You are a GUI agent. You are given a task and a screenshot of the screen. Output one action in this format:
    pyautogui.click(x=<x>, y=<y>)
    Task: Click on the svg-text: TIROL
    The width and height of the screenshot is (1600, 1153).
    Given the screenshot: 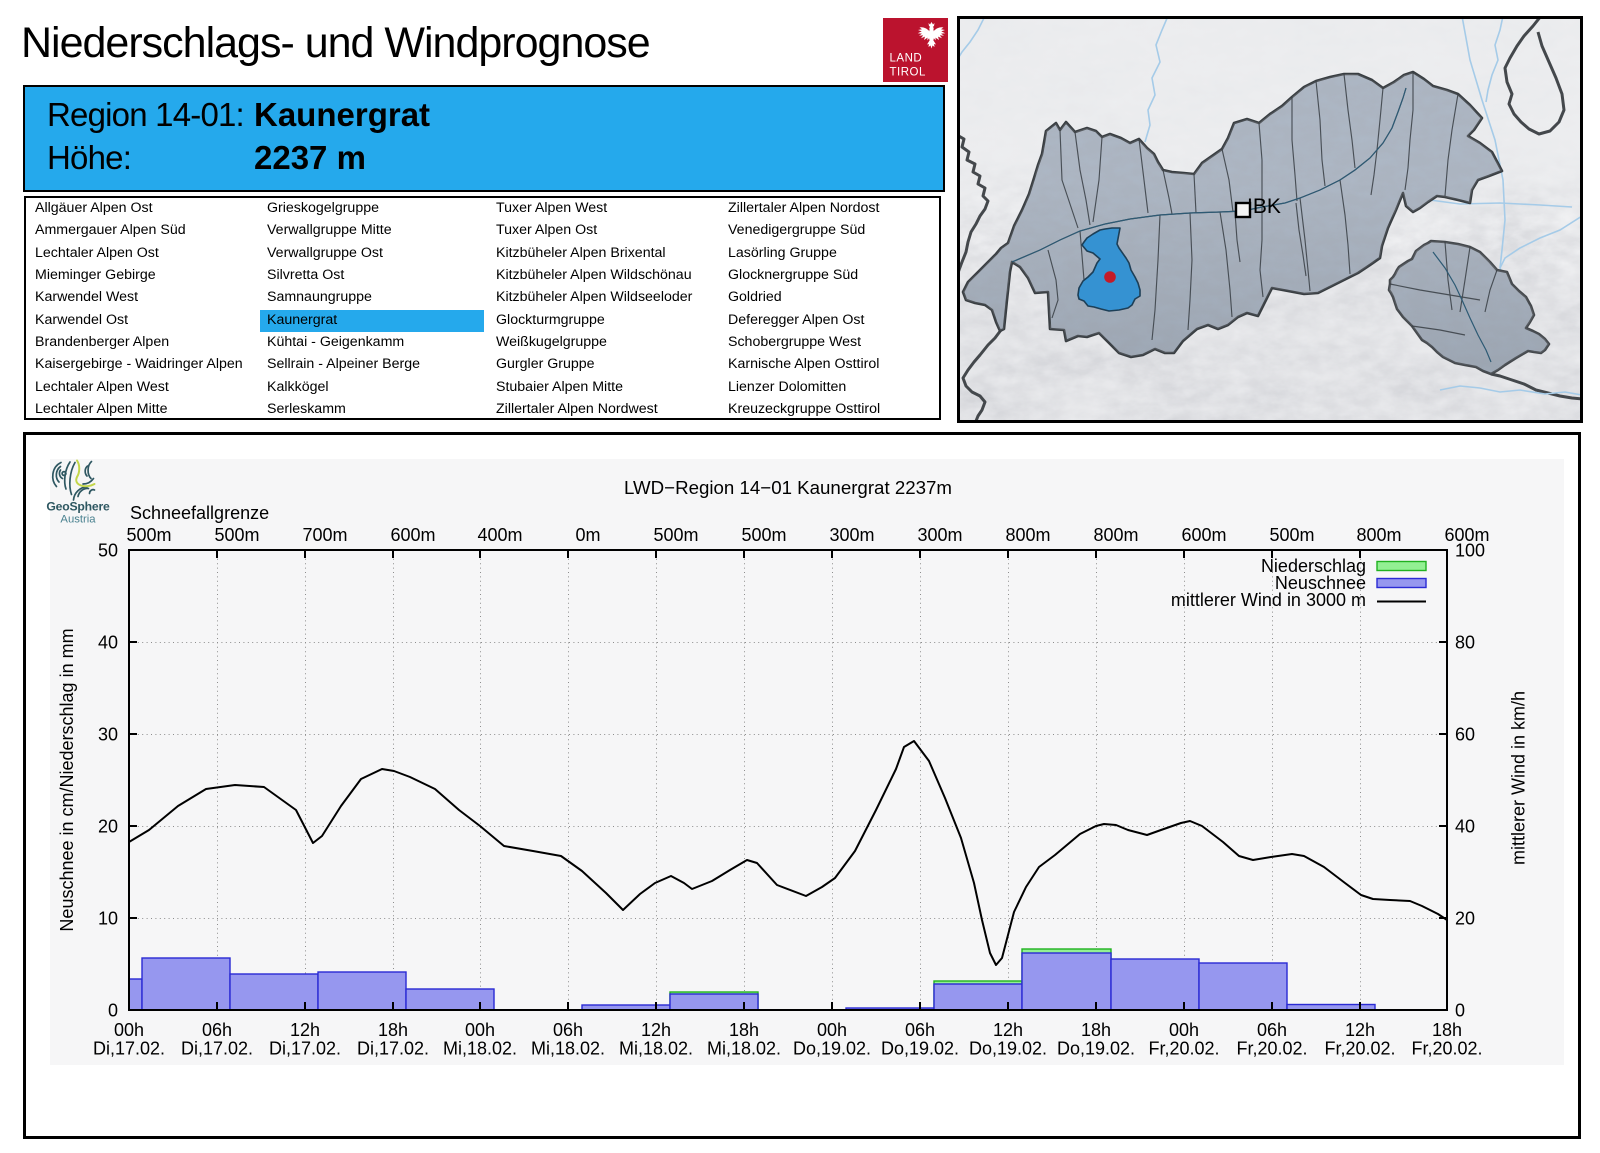 What is the action you would take?
    pyautogui.click(x=908, y=73)
    